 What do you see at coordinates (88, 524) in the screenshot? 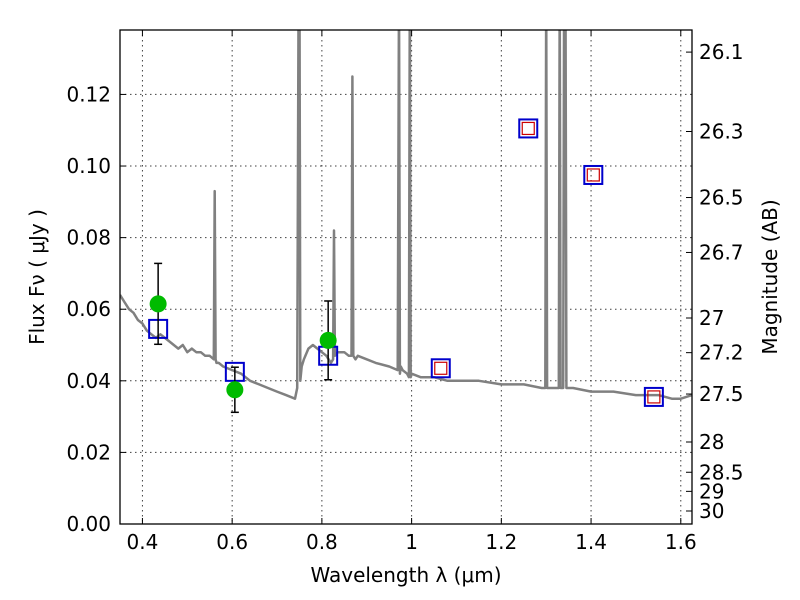
I see `y-tick-label: 0.00` at bounding box center [88, 524].